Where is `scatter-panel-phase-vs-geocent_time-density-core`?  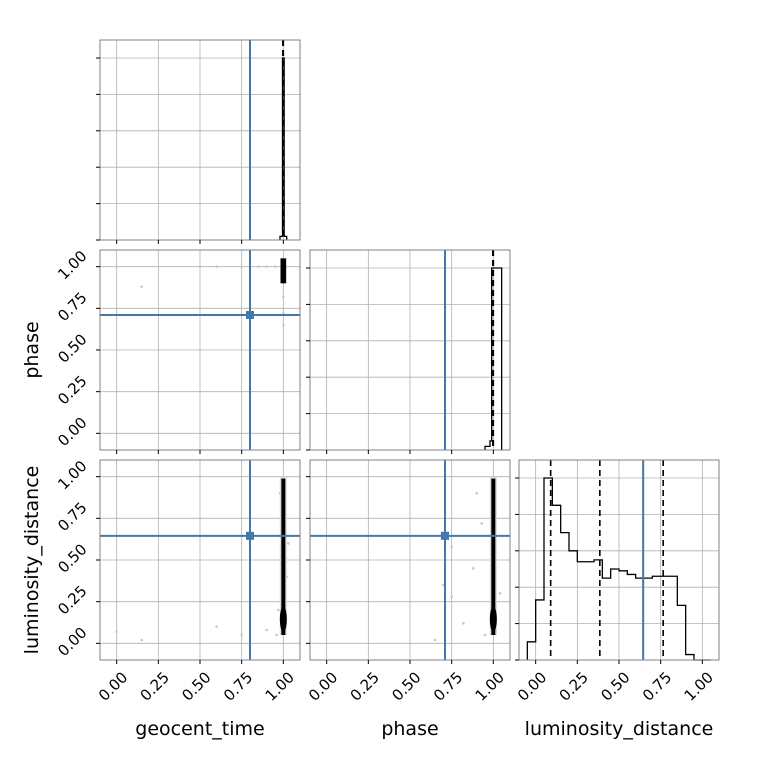
scatter-panel-phase-vs-geocent_time-density-core is located at coordinates (283, 271).